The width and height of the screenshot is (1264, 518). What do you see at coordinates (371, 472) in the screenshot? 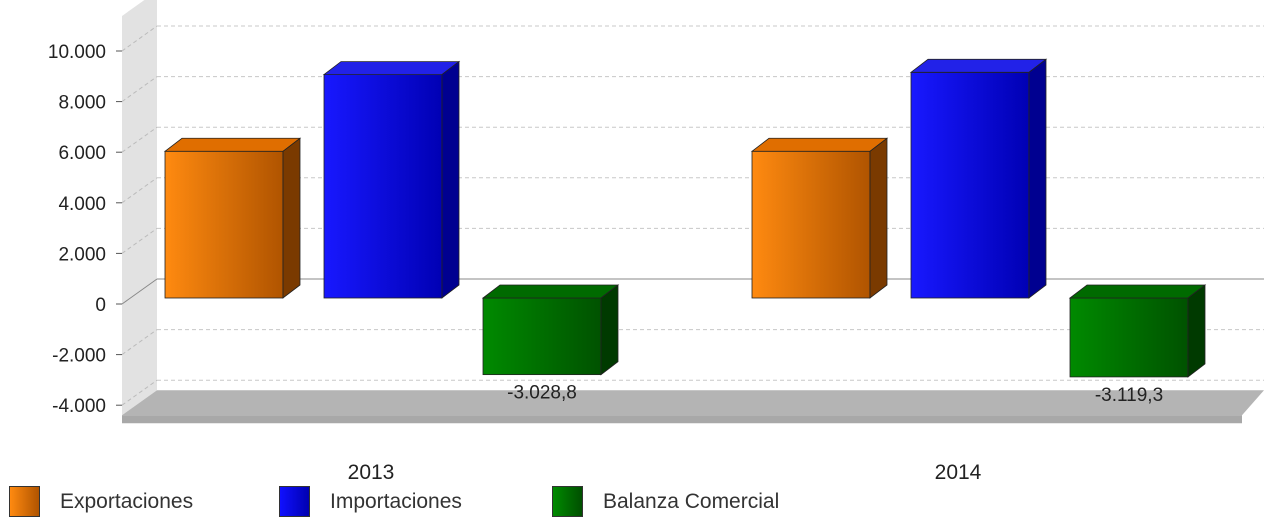
I see `x-tick-label-2013: 2013` at bounding box center [371, 472].